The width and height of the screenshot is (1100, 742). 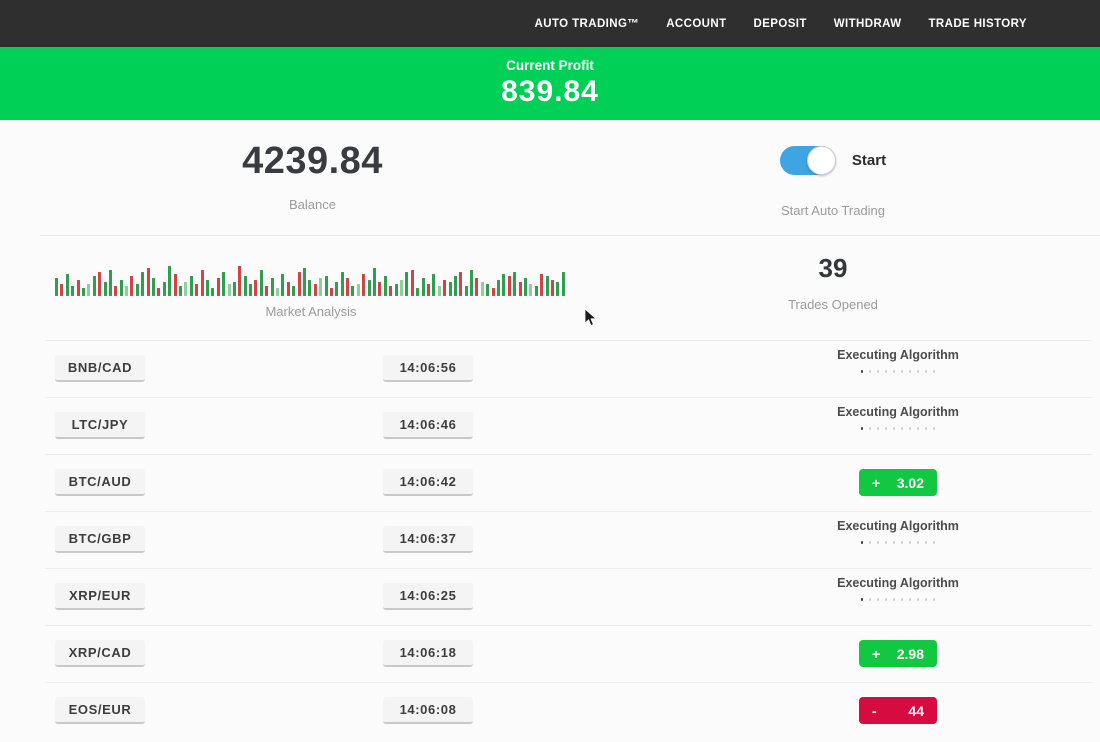 What do you see at coordinates (910, 482) in the screenshot?
I see `badge-amount: 3.02` at bounding box center [910, 482].